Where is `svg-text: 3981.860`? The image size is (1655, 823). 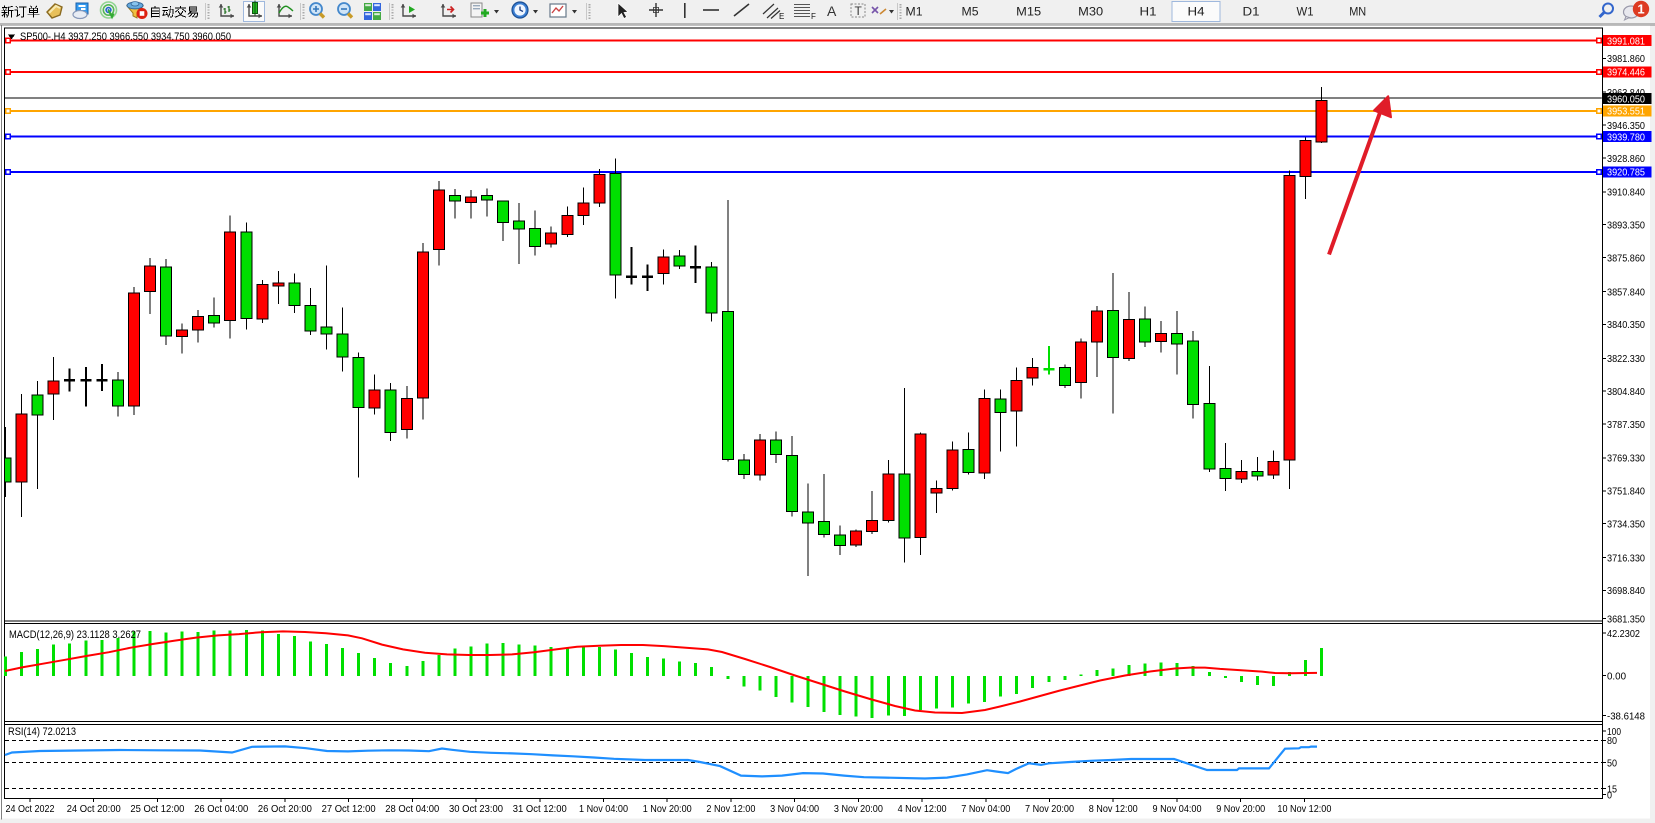 svg-text: 3981.860 is located at coordinates (1626, 59).